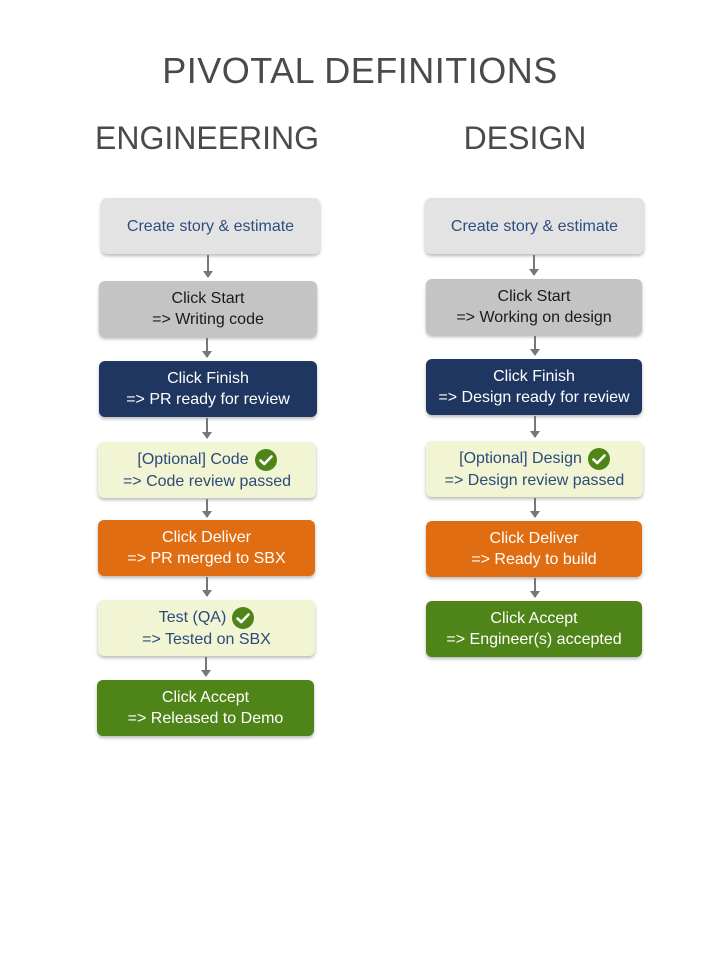 This screenshot has height=960, width=720. What do you see at coordinates (206, 639) in the screenshot?
I see `eng-step-qa-status: => Tested on SBX` at bounding box center [206, 639].